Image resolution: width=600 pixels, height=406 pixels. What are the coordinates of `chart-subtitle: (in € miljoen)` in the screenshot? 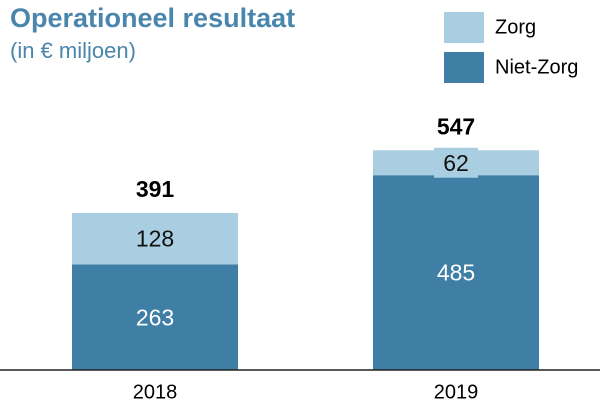 It's located at (73, 50).